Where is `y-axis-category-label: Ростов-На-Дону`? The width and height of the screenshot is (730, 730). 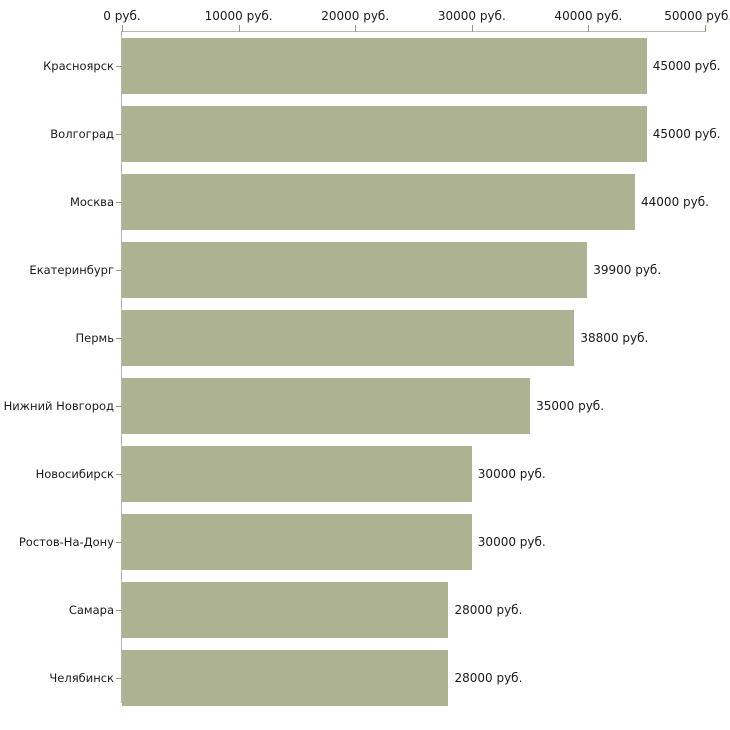
y-axis-category-label: Ростов-На-Дону is located at coordinates (66, 542).